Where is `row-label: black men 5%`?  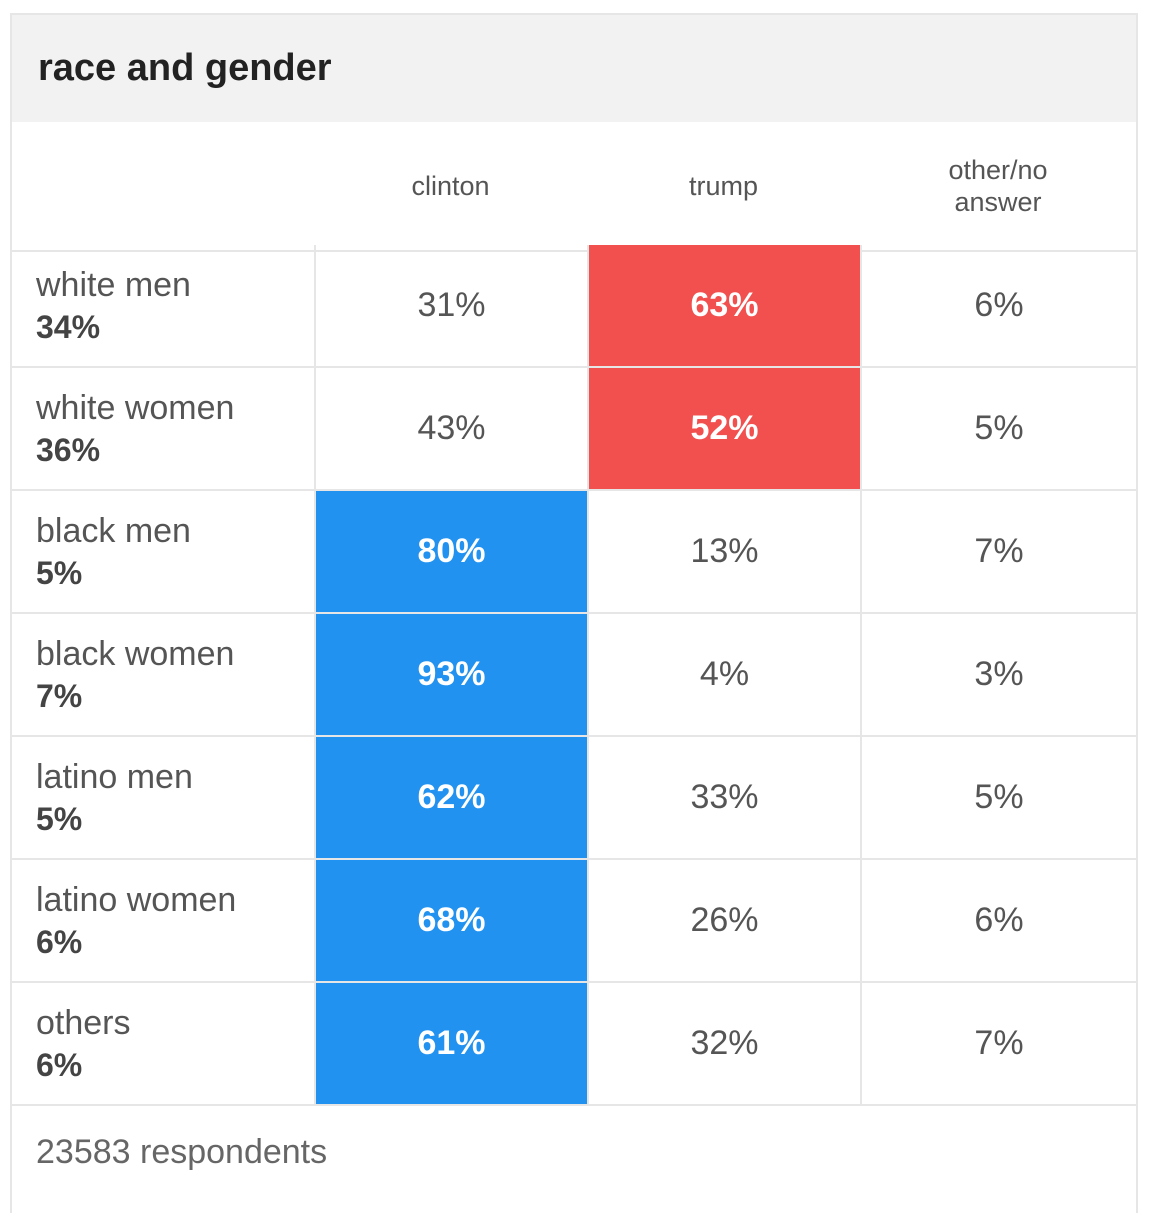
row-label: black men 5% is located at coordinates (163, 552).